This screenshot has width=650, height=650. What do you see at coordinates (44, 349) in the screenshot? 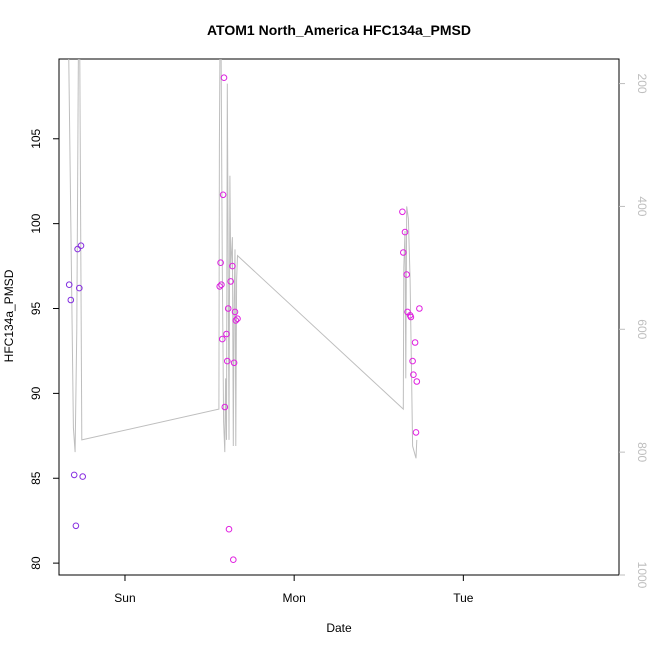
I see `y-axis: 80 85 90 95 100 105` at bounding box center [44, 349].